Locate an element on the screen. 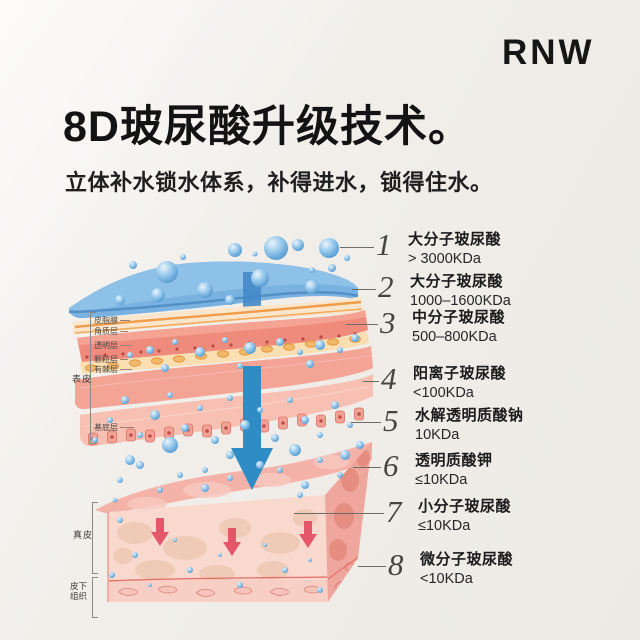  legend-item-8: 8 微分子玻尿酸 <10KDa is located at coordinates (451, 567).